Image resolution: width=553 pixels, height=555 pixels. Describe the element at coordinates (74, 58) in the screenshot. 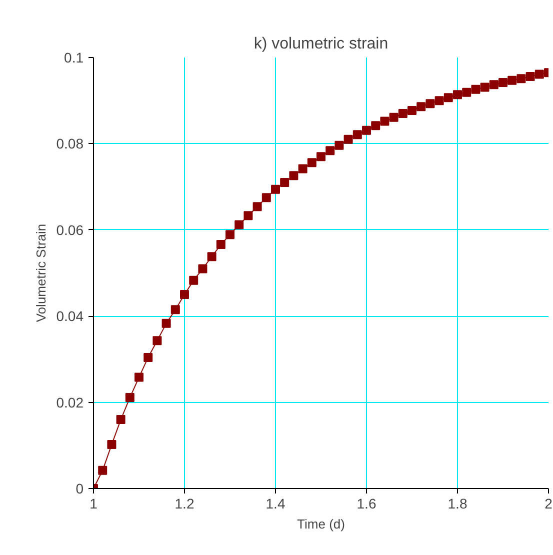

I see `y-tick-label: 0.1` at that location.